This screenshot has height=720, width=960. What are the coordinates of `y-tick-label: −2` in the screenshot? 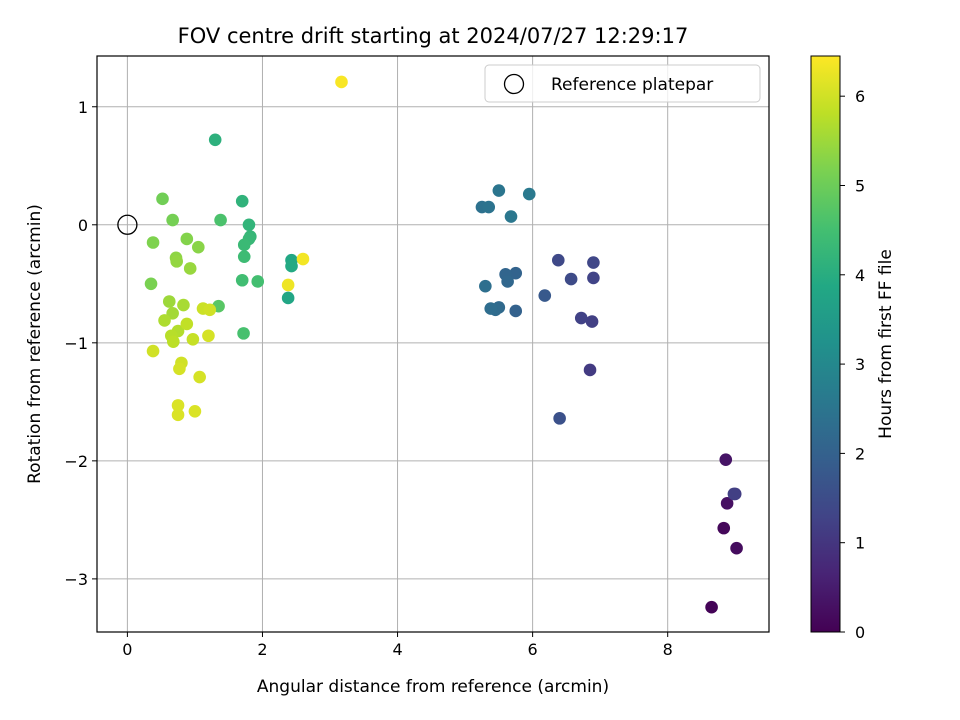 It's located at (76, 461).